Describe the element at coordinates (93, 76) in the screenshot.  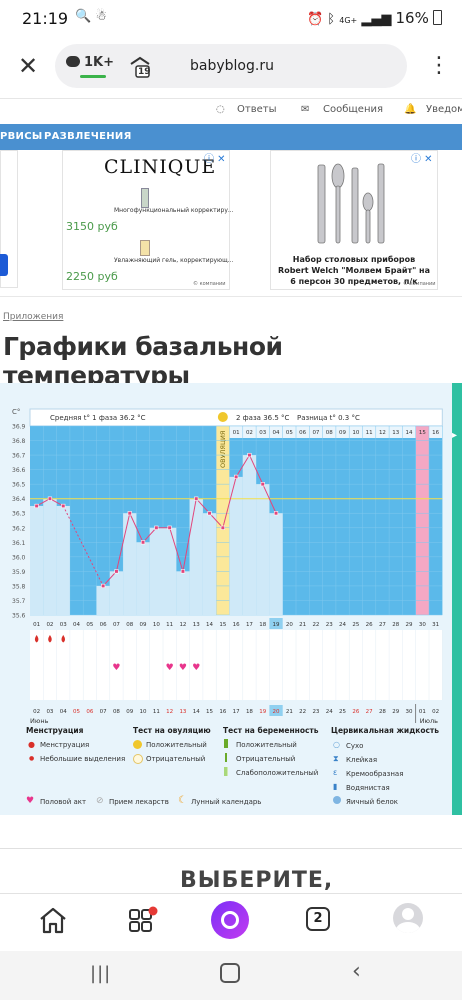
I see `comments-progress` at that location.